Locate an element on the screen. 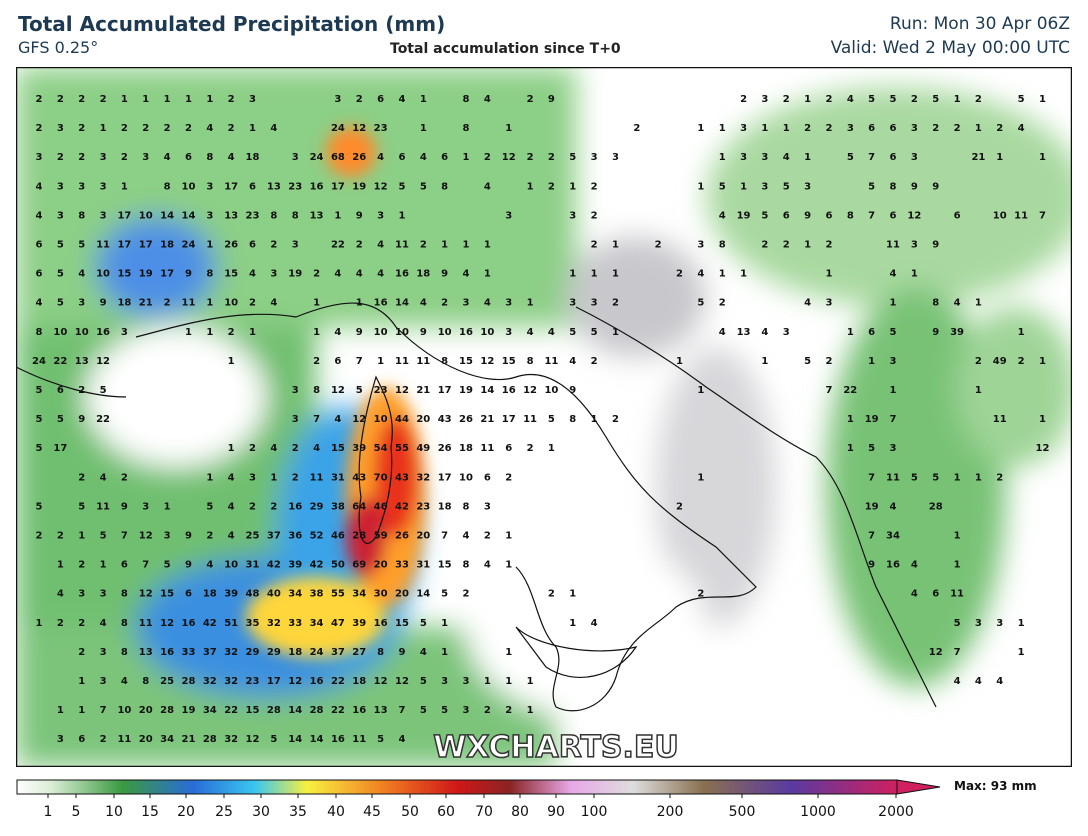 The width and height of the screenshot is (1088, 836). grid-value: 48 is located at coordinates (253, 594).